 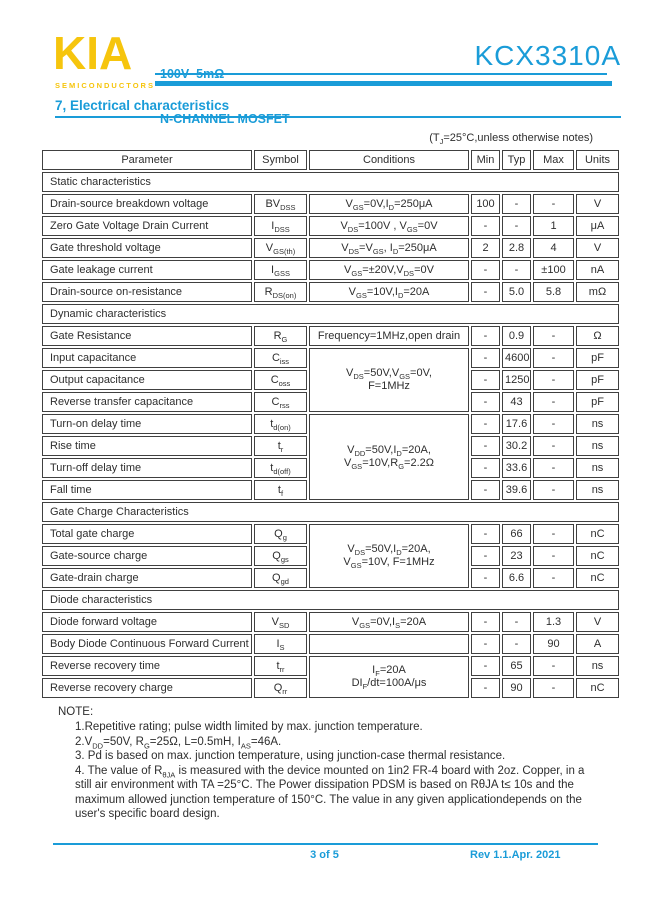 What do you see at coordinates (147, 358) in the screenshot?
I see `parameter-cell: Input capacitance` at bounding box center [147, 358].